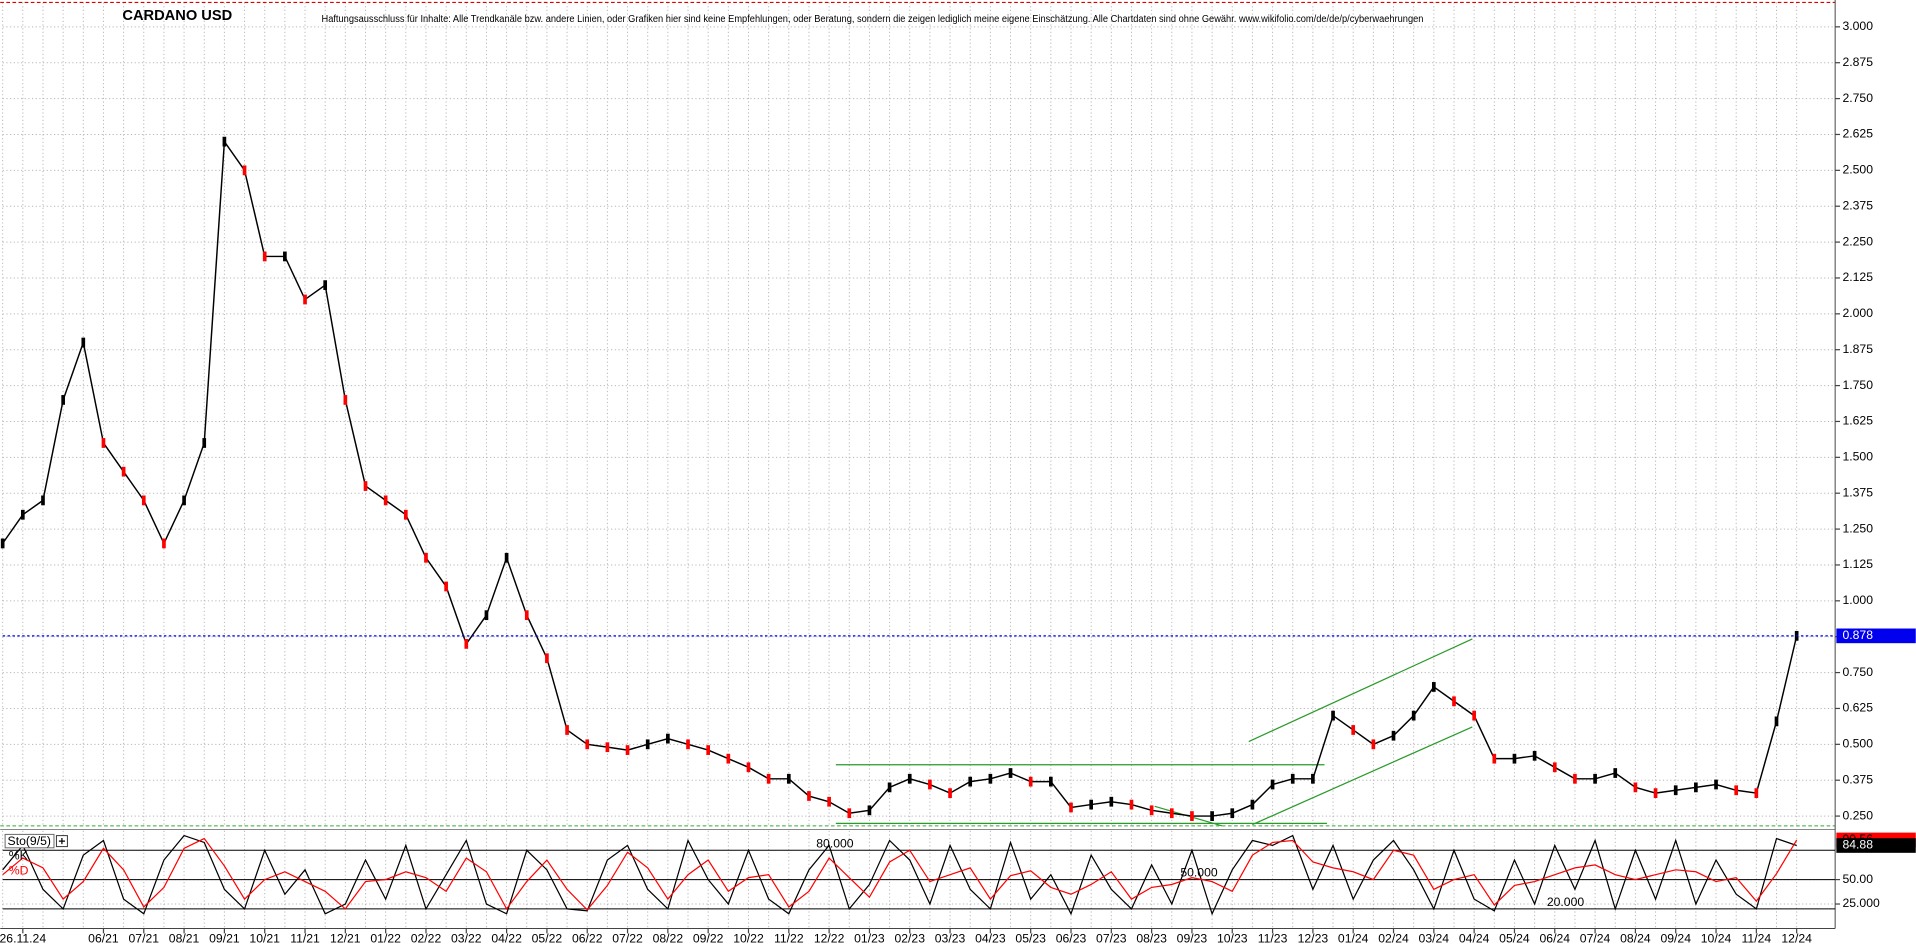 Image resolution: width=1916 pixels, height=948 pixels. Describe the element at coordinates (1857, 564) in the screenshot. I see `y-tick-label: 1.125` at that location.